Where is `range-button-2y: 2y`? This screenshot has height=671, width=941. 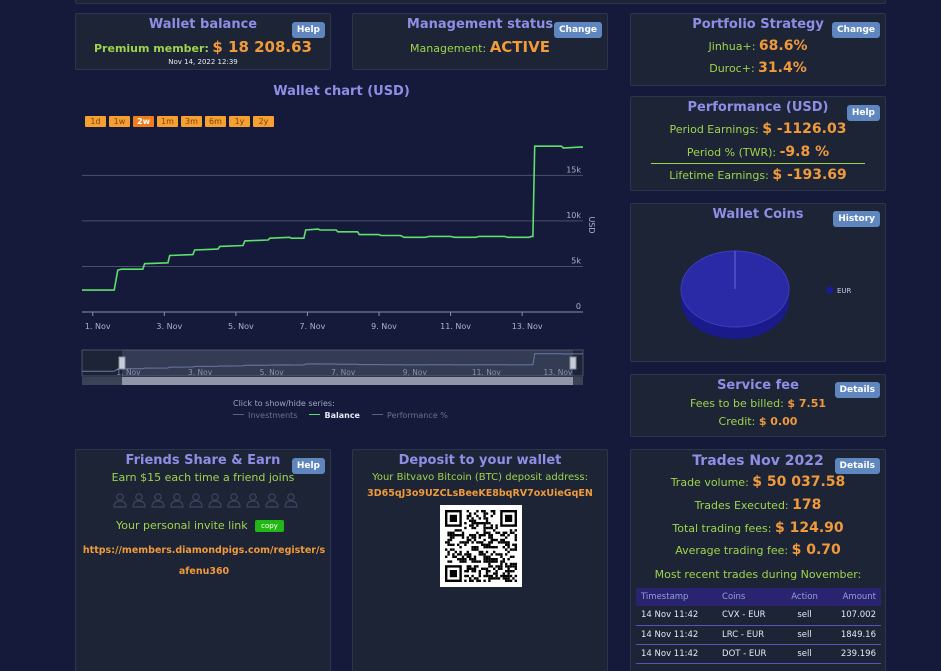
range-button-2y: 2y is located at coordinates (263, 121).